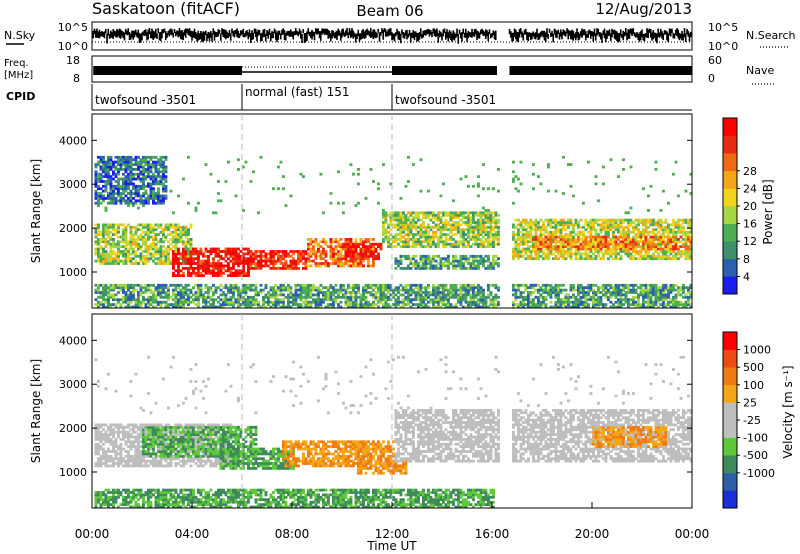 This screenshot has width=800, height=554. Describe the element at coordinates (20, 96) in the screenshot. I see `cpid-label: CPID` at that location.